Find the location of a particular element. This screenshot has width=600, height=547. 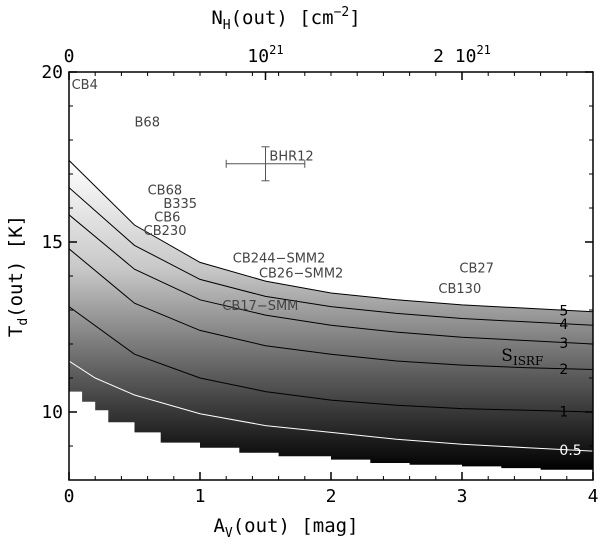

source-label: CB230 is located at coordinates (165, 231).